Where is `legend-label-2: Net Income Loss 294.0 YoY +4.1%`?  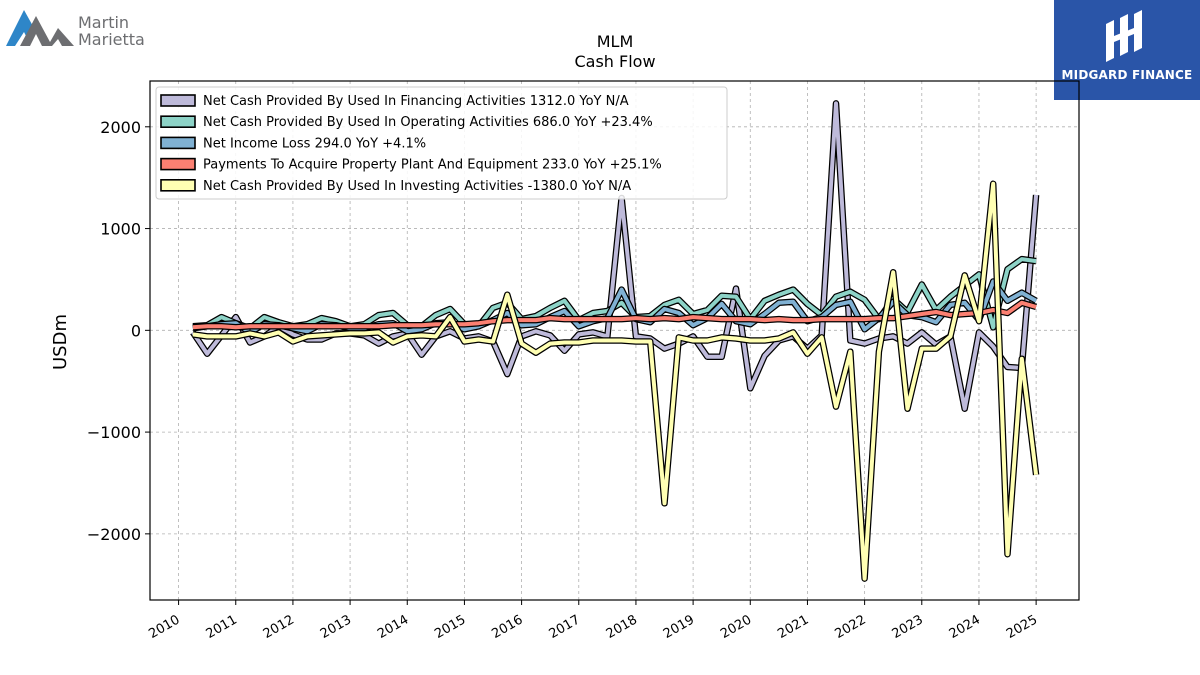 legend-label-2: Net Income Loss 294.0 YoY +4.1% is located at coordinates (314, 143).